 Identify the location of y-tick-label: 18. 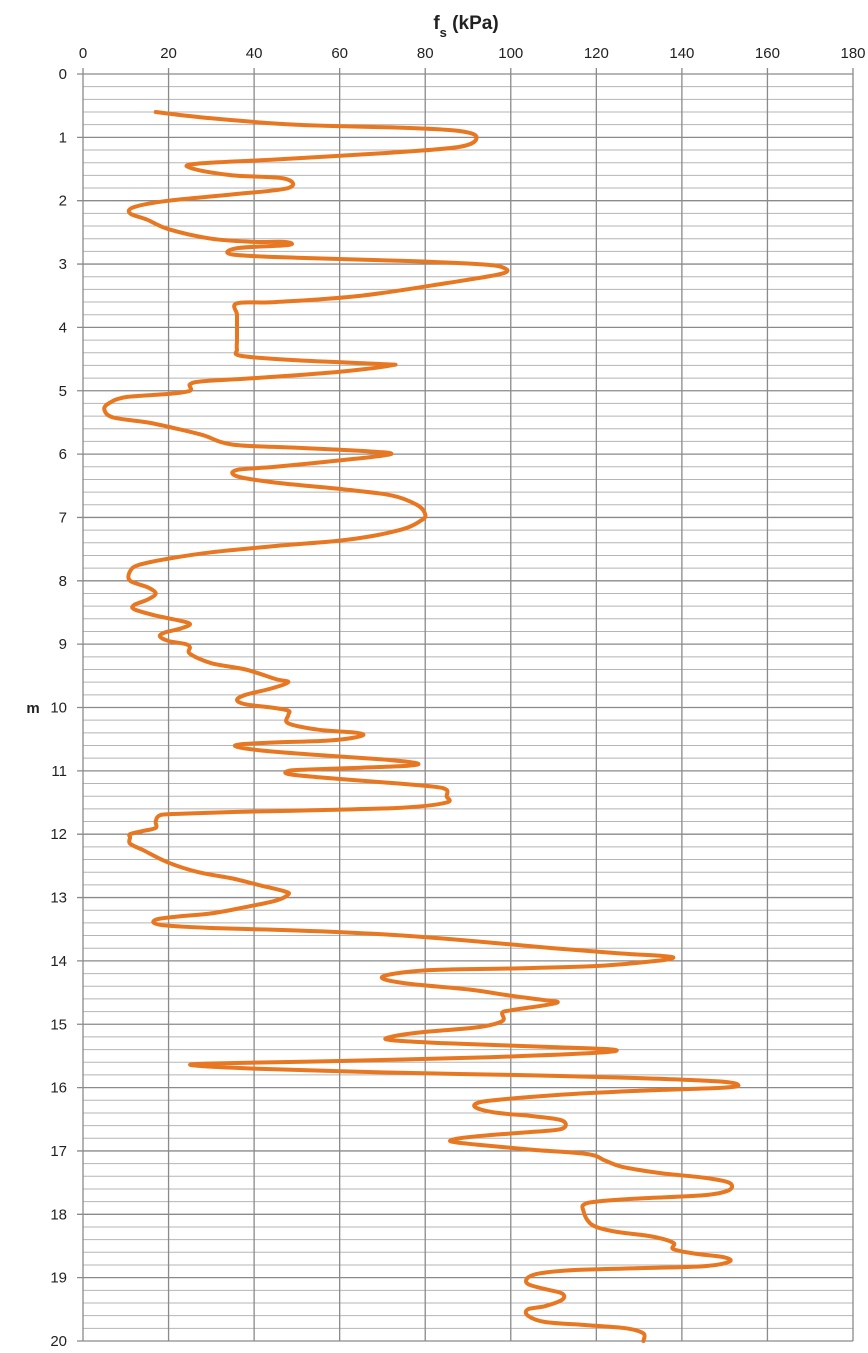
(58, 1214).